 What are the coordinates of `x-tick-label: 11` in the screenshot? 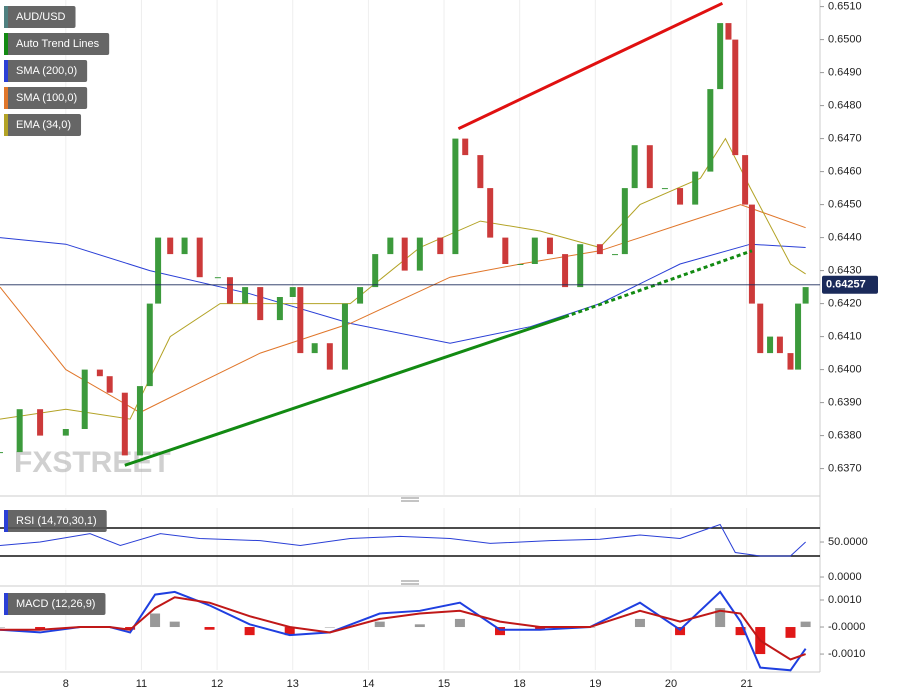 It's located at (141, 684).